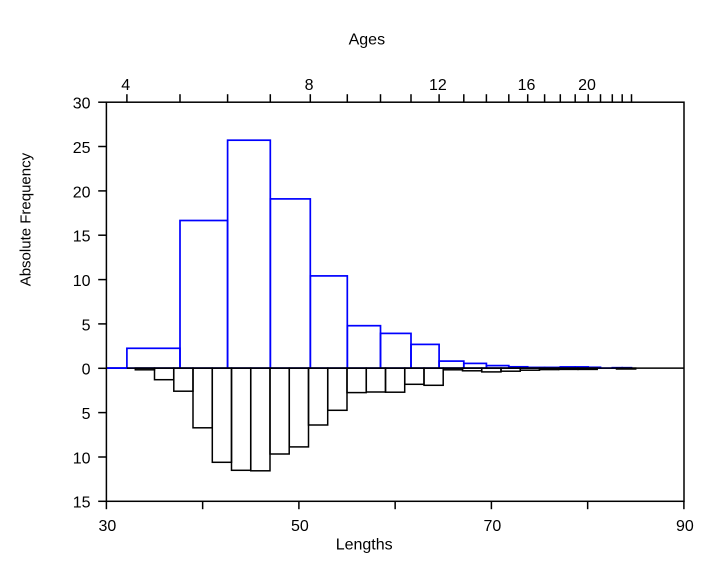 Image resolution: width=704 pixels, height=575 pixels. Describe the element at coordinates (367, 40) in the screenshot. I see `svg-text: Ages` at that location.